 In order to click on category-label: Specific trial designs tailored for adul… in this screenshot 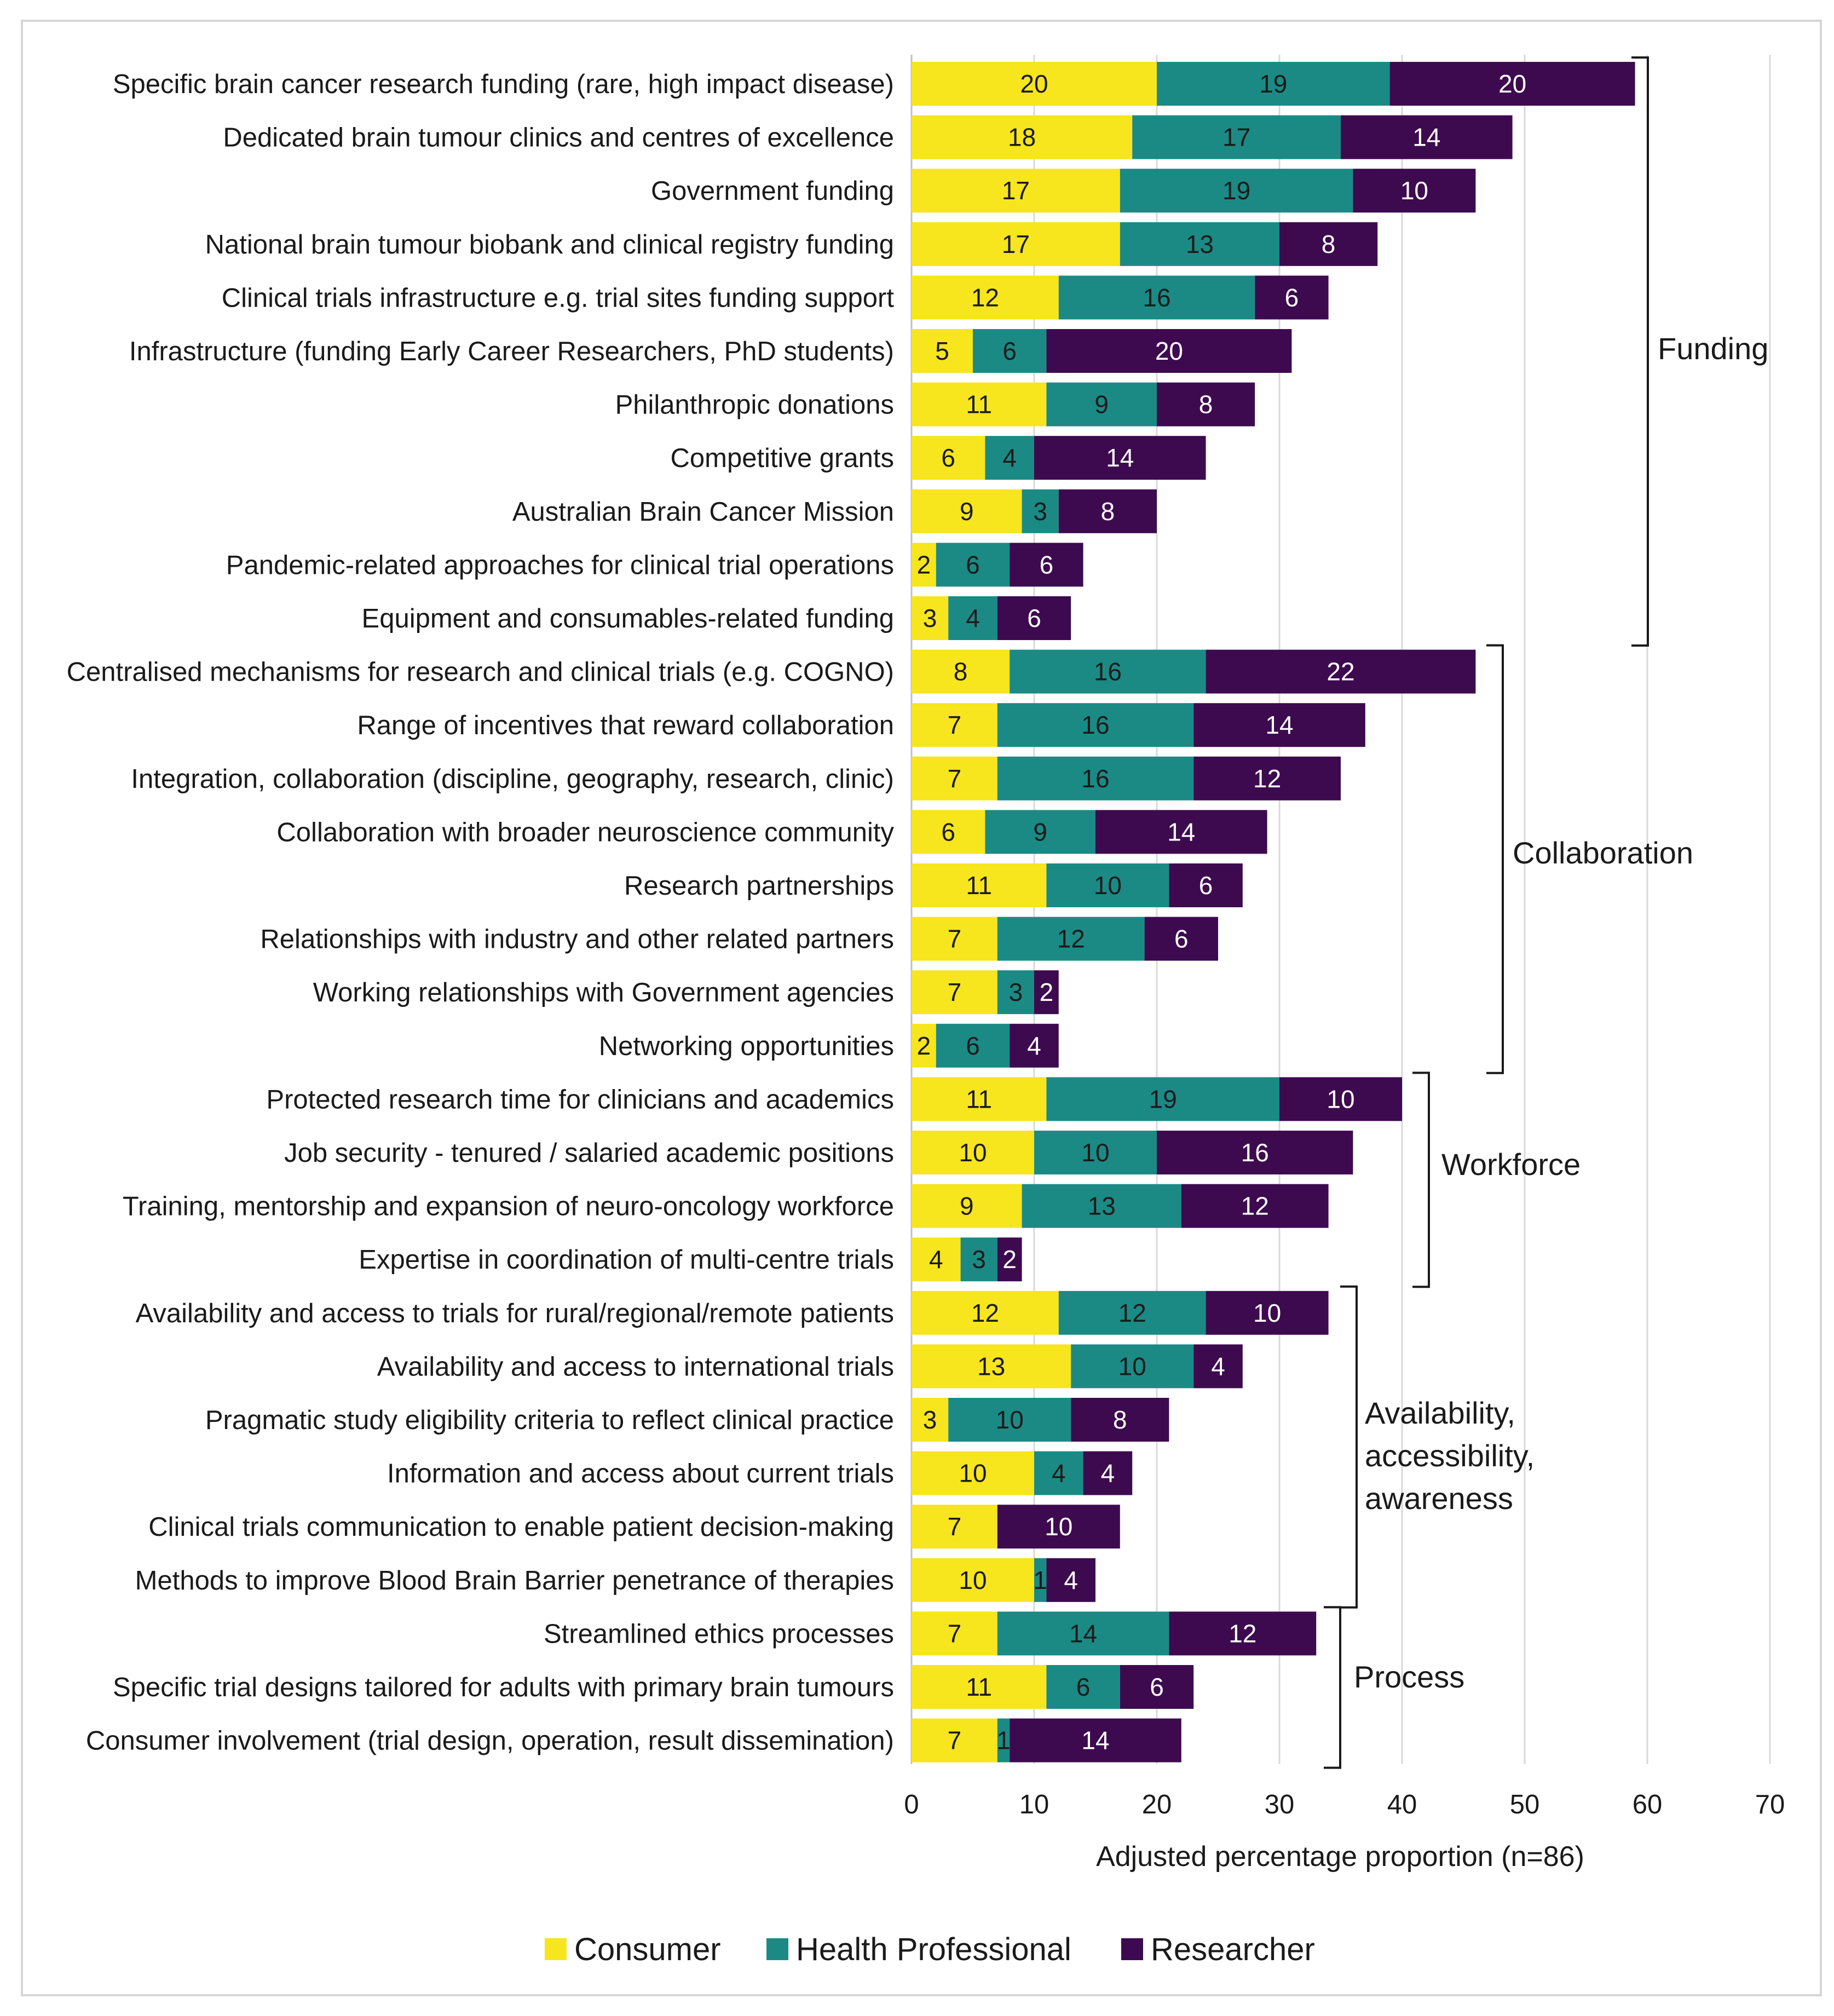, I will do `click(503, 1687)`.